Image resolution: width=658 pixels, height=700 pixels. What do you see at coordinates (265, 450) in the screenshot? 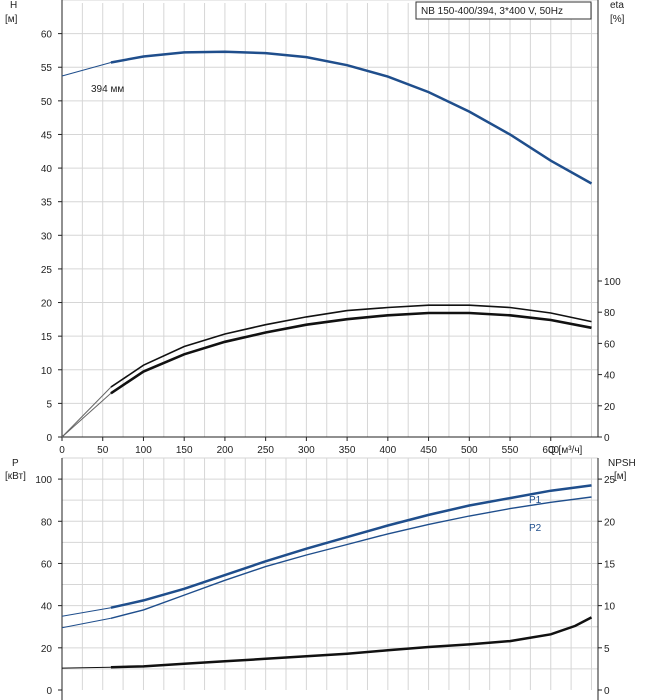
I see `q-tick-label: 250` at bounding box center [265, 450].